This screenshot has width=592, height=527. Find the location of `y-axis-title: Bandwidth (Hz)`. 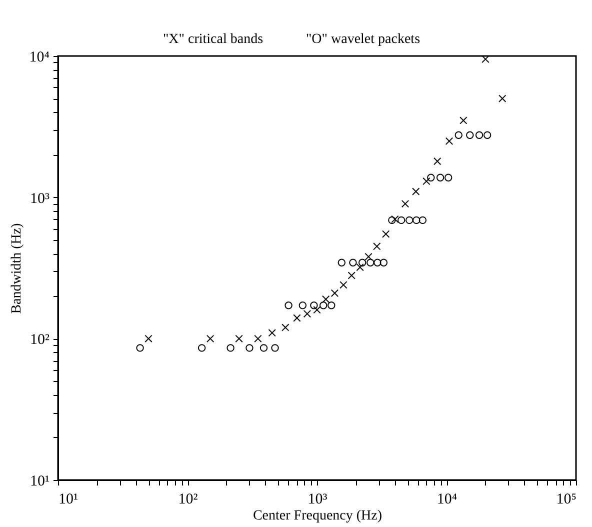

y-axis-title: Bandwidth (Hz) is located at coordinates (16, 268).